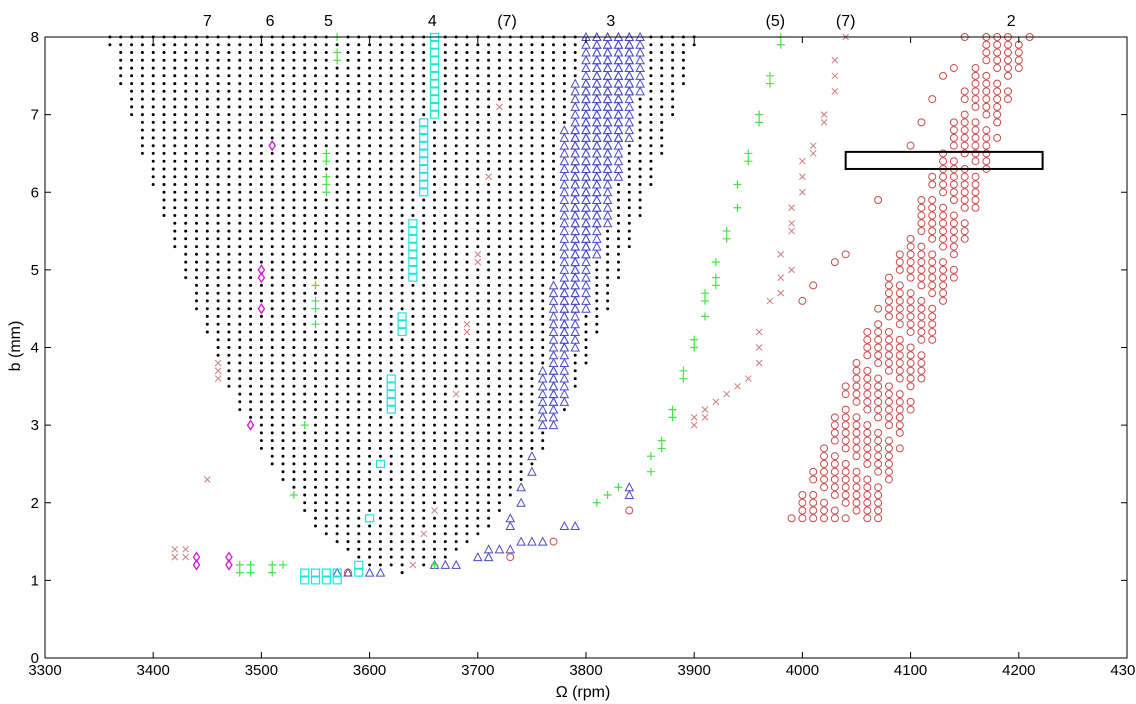 The width and height of the screenshot is (1136, 704). Describe the element at coordinates (661, 448) in the screenshot. I see `plus-marker` at that location.